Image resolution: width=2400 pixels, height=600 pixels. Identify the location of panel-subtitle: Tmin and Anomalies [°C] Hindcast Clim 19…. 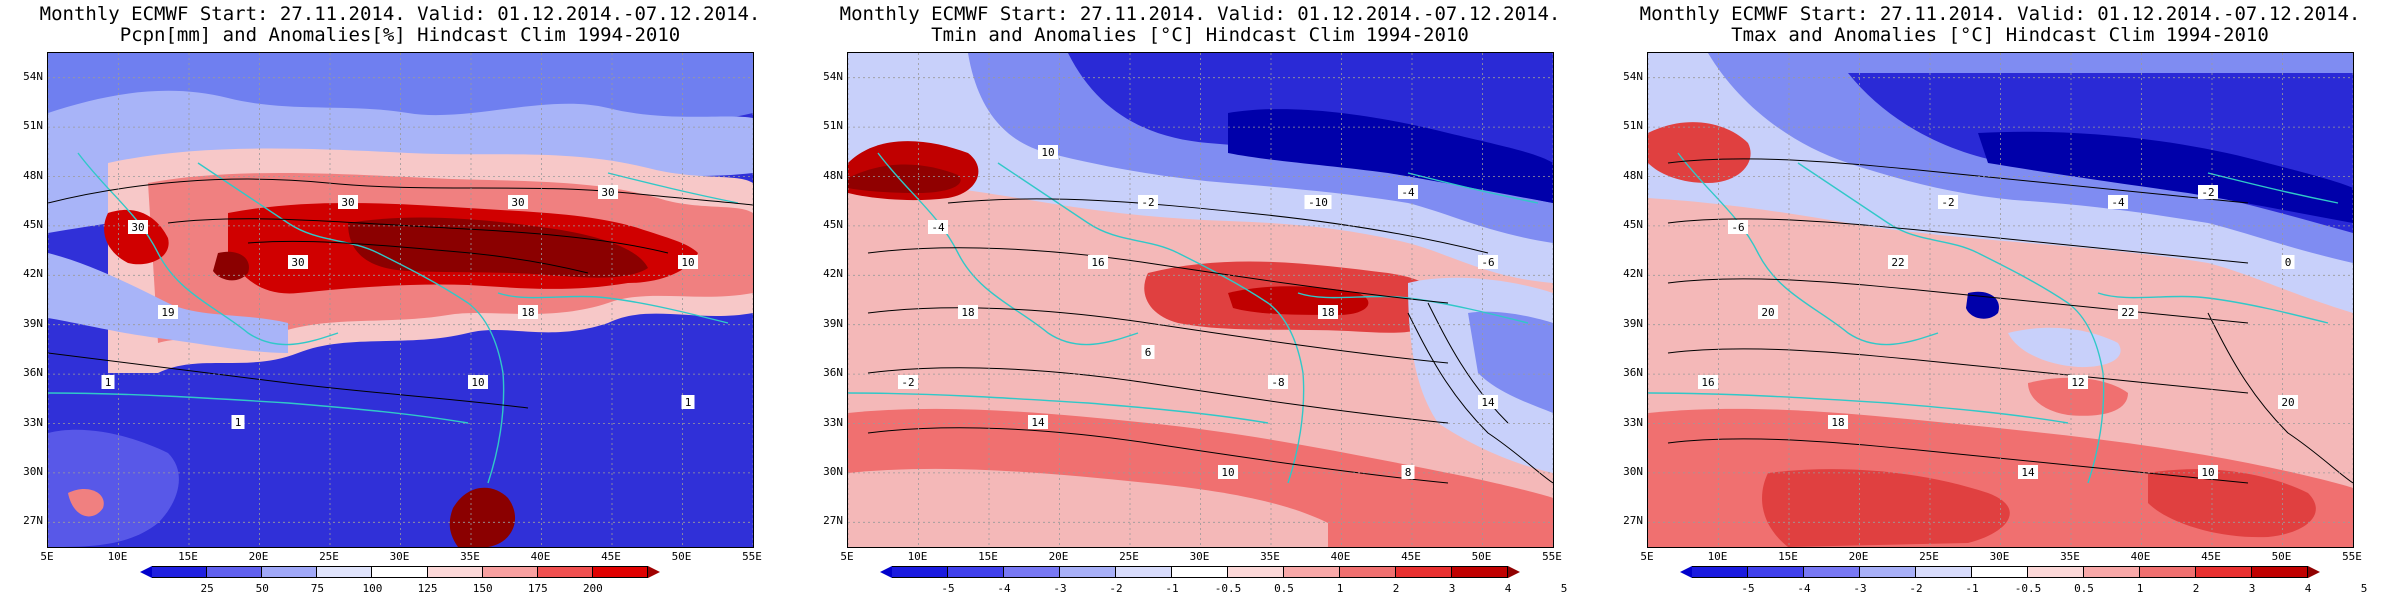
(1200, 35).